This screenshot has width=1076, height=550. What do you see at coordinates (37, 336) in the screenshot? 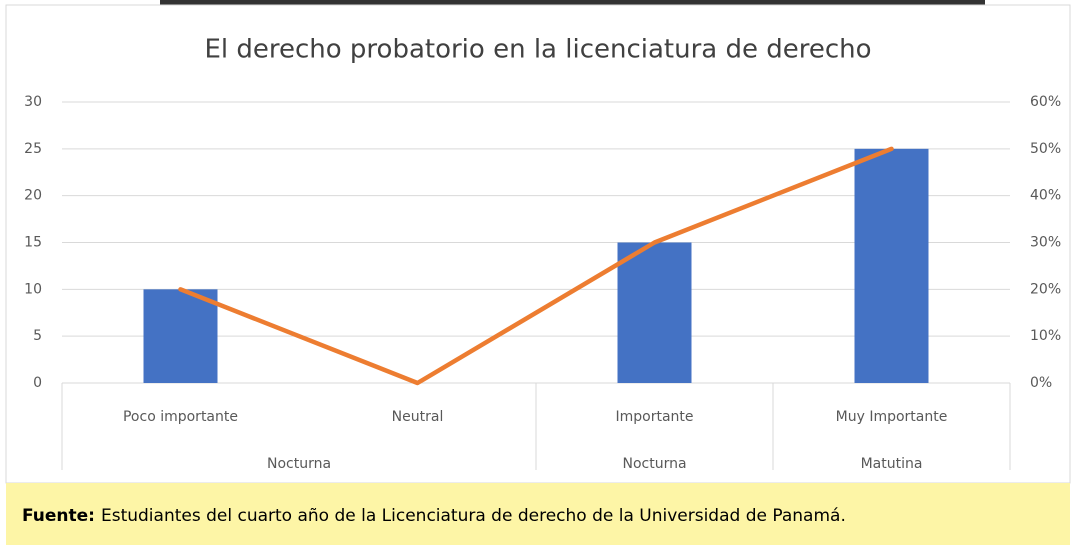
I see `y-tick-label: 5` at bounding box center [37, 336].